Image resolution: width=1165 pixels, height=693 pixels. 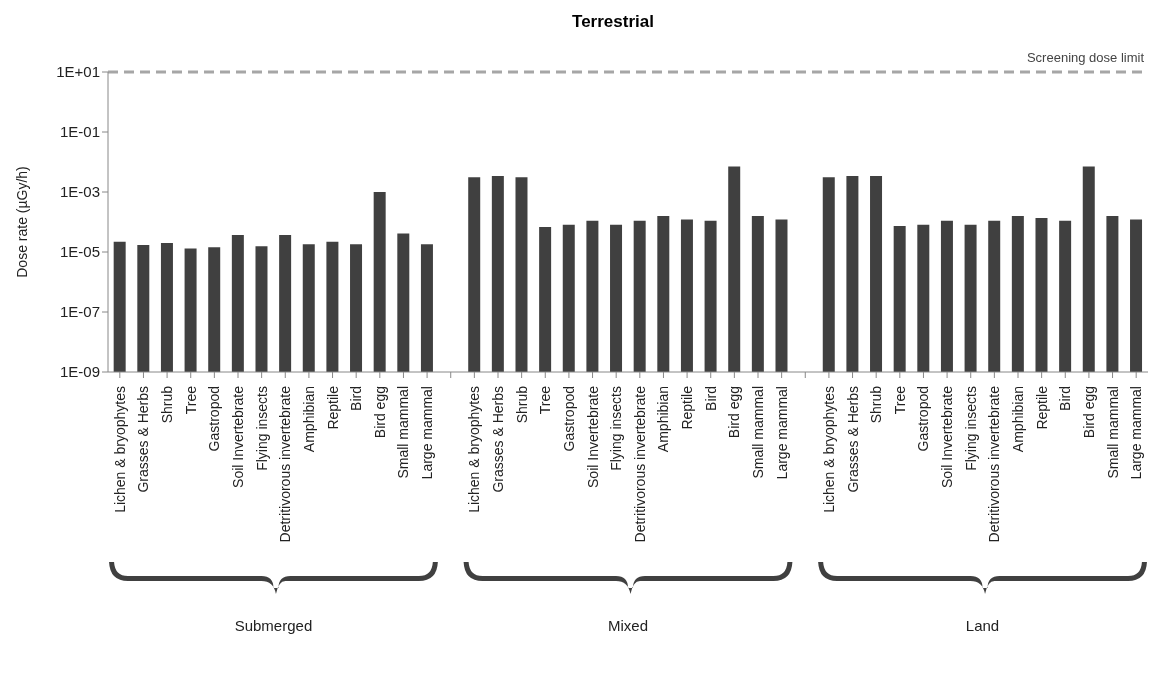 What do you see at coordinates (1085, 57) in the screenshot?
I see `ref-line-label: Screening dose limit` at bounding box center [1085, 57].